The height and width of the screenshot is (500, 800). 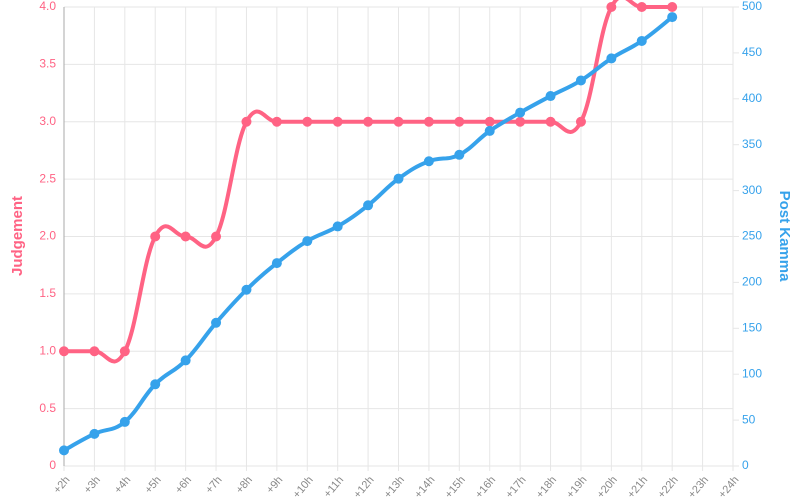 What do you see at coordinates (668, 487) in the screenshot?
I see `x-tick-label: +22h` at bounding box center [668, 487].